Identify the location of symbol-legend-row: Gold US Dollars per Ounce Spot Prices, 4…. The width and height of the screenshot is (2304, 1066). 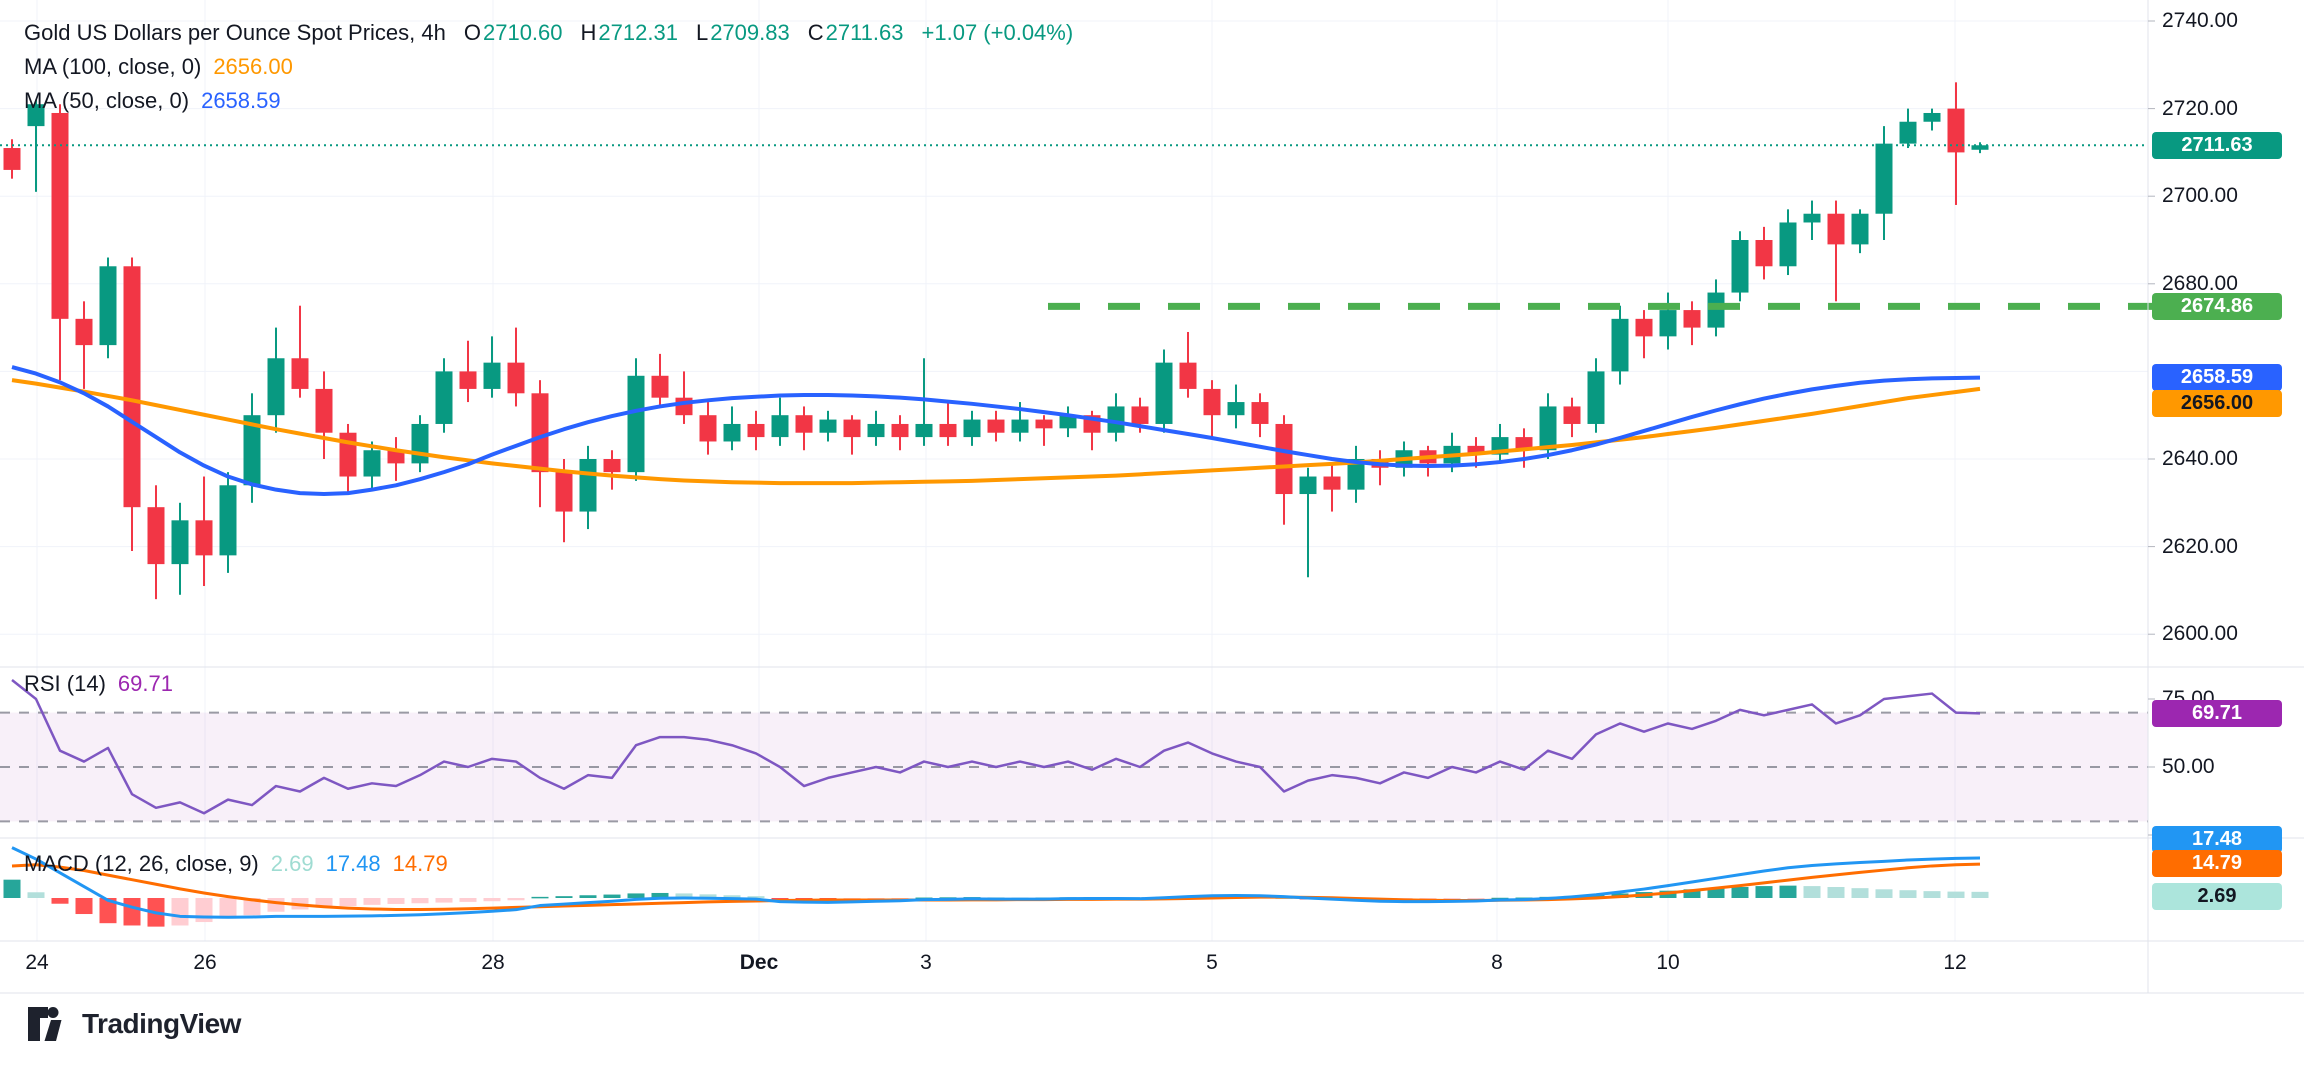
(548, 33).